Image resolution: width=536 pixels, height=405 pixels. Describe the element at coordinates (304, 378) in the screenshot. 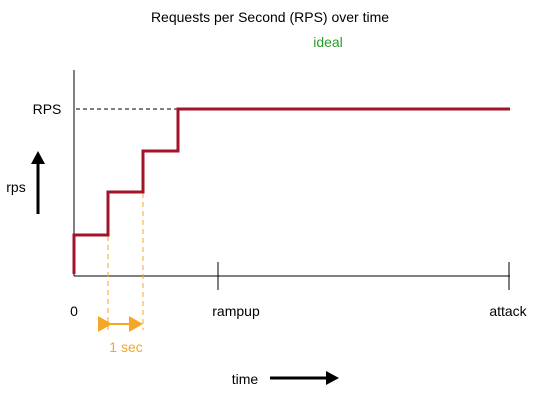

I see `arrow-right-icon` at that location.